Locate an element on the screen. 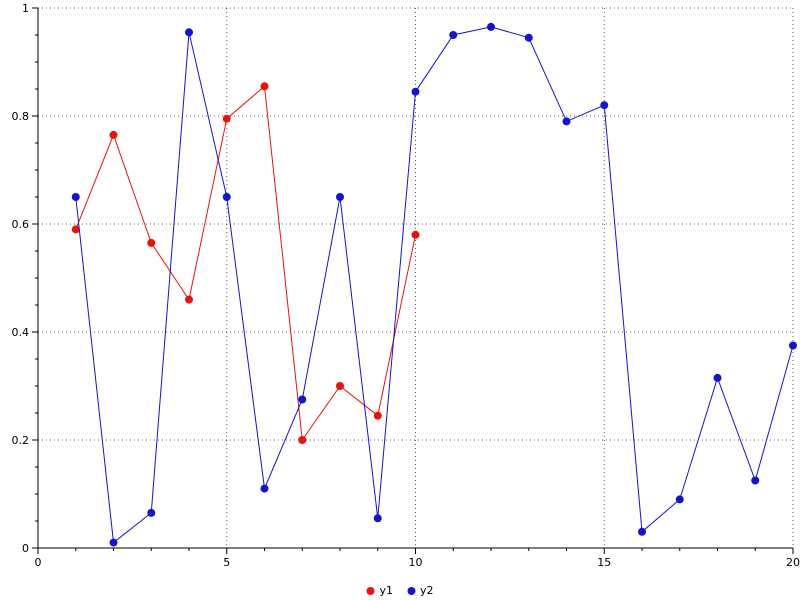 The width and height of the screenshot is (800, 600). svg-text: 10 is located at coordinates (416, 562).